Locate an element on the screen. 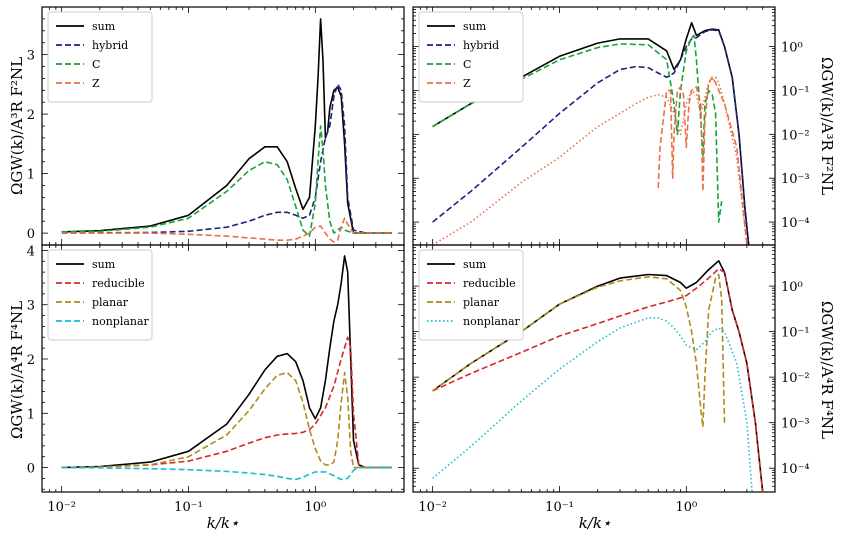 The image size is (842, 539). y-tick-label: 4 is located at coordinates (31, 251).